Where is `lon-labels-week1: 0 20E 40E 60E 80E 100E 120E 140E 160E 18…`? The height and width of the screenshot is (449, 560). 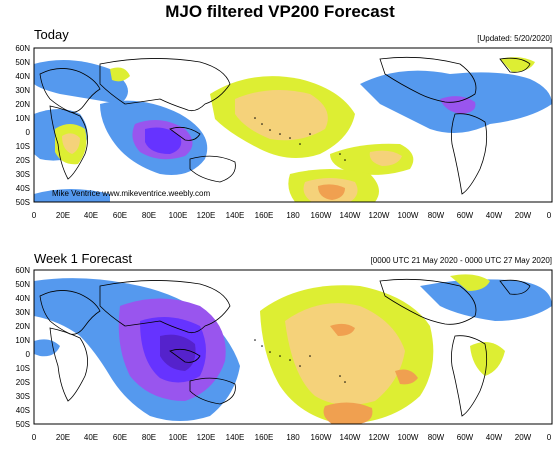 lon-labels-week1: 0 20E 40E 60E 80E 100E 120E 140E 160E 18… is located at coordinates (292, 437).